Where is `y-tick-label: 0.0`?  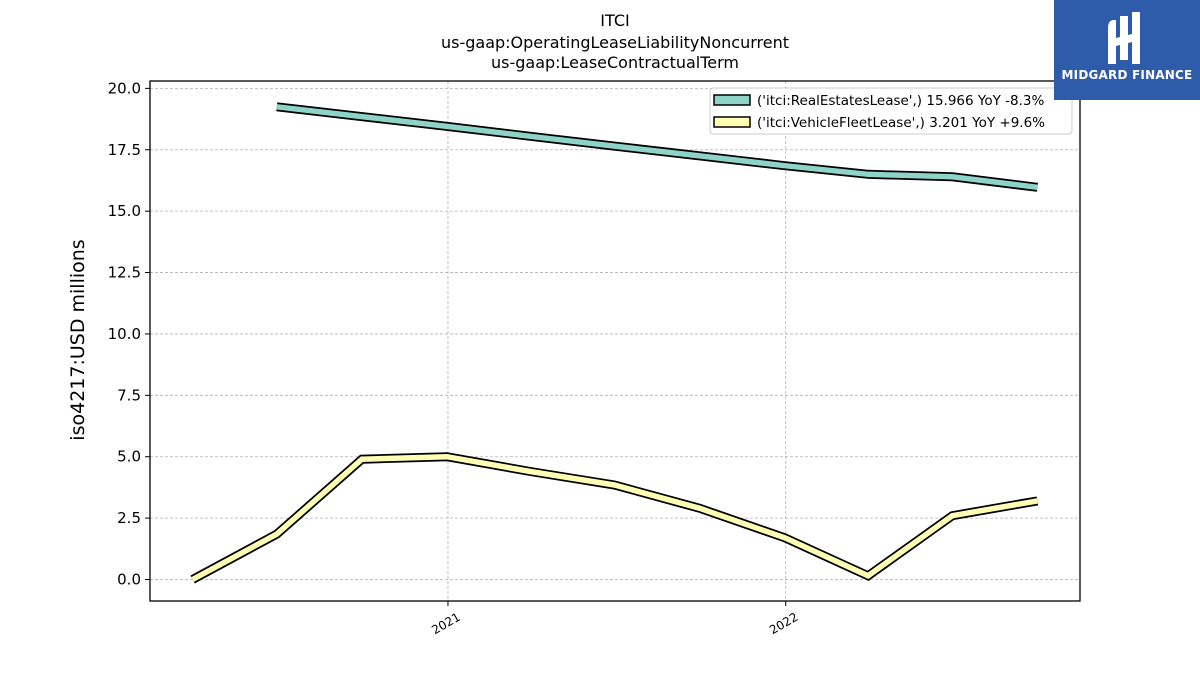 y-tick-label: 0.0 is located at coordinates (129, 580).